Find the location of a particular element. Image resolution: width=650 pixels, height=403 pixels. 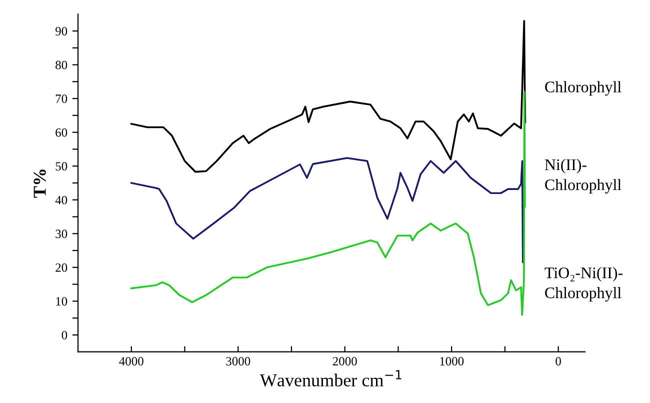

y-tick-label: 60 is located at coordinates (62, 132).